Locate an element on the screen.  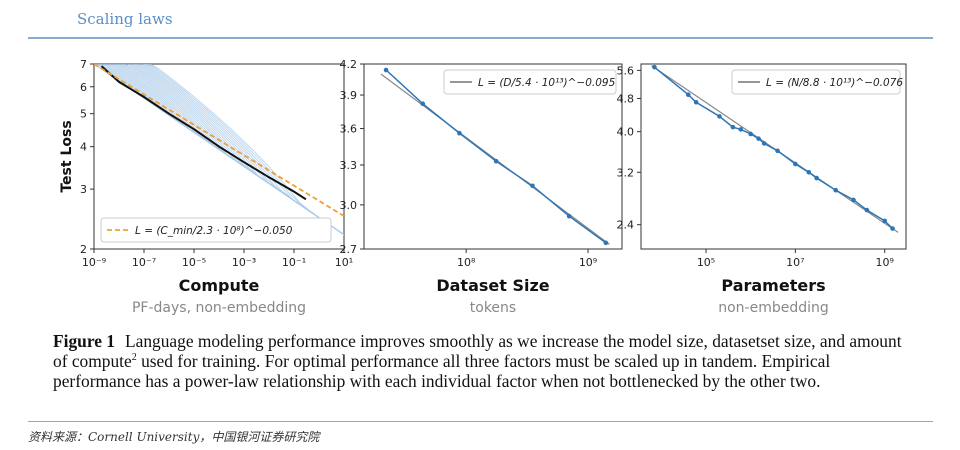
x-tick-label: 10⁻⁷ is located at coordinates (144, 262).